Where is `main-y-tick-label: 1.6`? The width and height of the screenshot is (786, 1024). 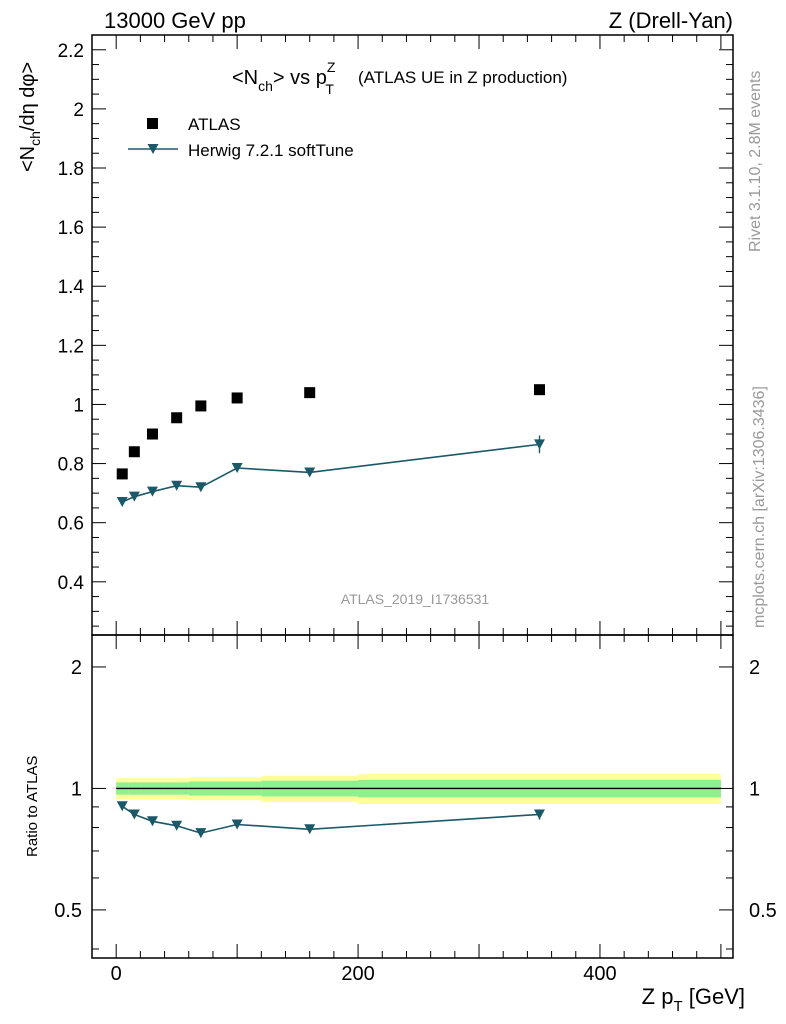
main-y-tick-label: 1.6 is located at coordinates (71, 228).